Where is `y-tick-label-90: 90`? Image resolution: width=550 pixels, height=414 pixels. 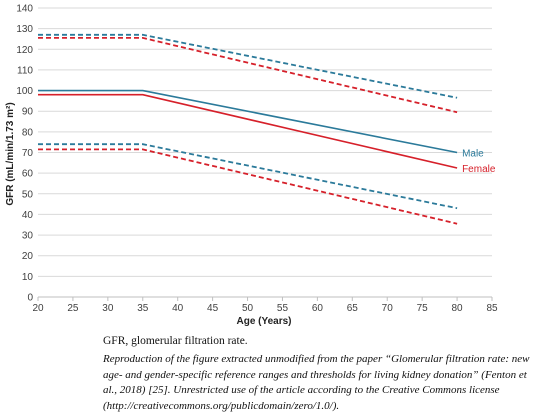 y-tick-label-90: 90 is located at coordinates (28, 112).